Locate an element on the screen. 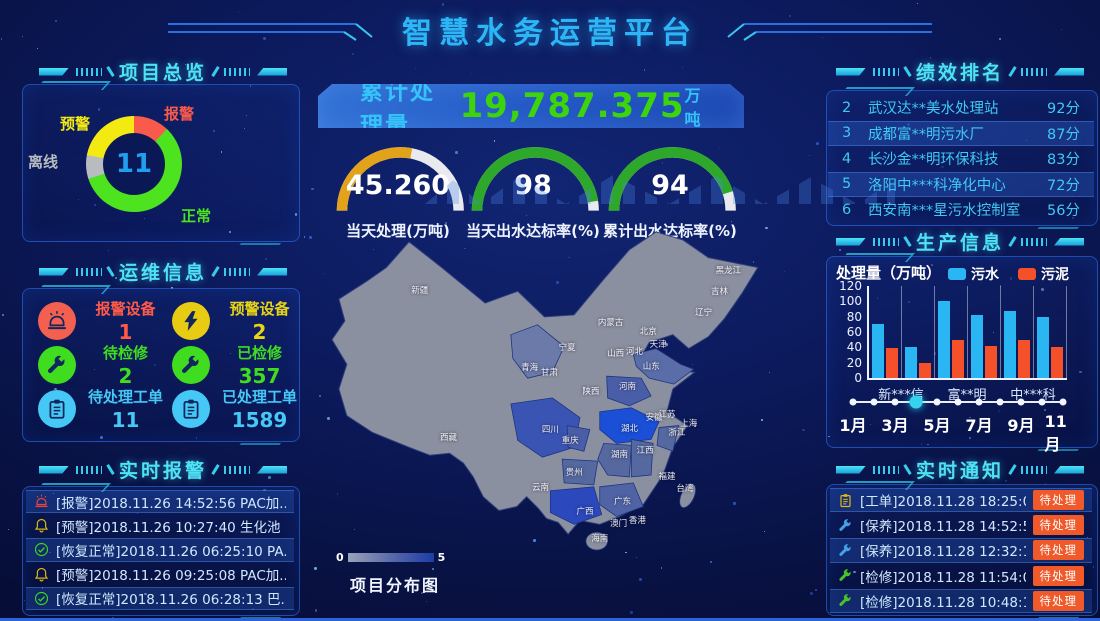  ranking-row: 5 洛阳中***科净化中心 72分 is located at coordinates (961, 184).